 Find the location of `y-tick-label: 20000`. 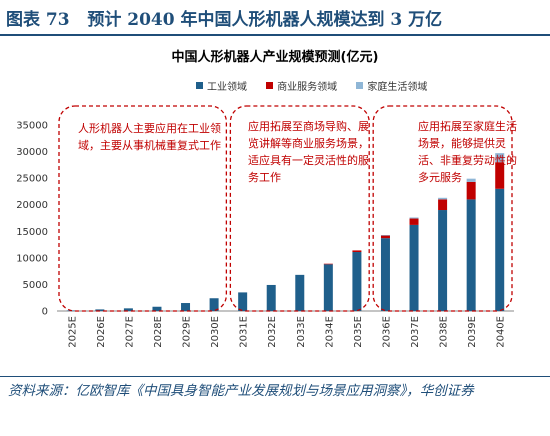

y-tick-label: 20000 is located at coordinates (32, 205).